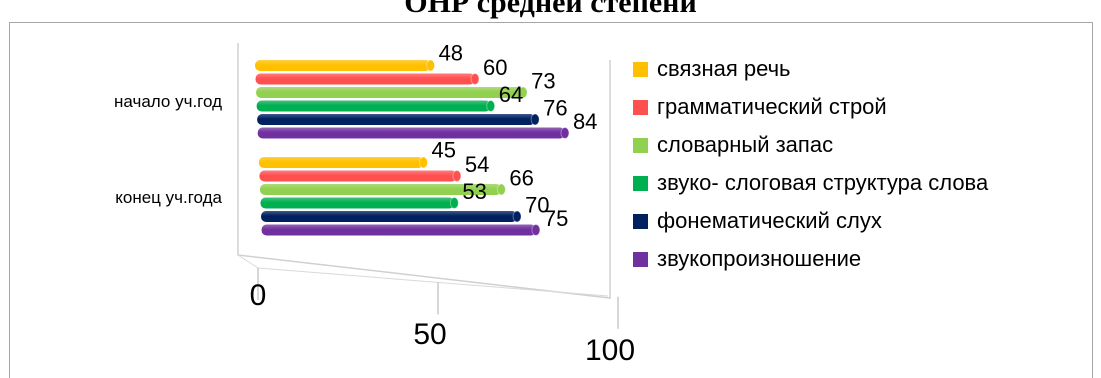  I want to click on legend-label: связная речь, so click(724, 68).